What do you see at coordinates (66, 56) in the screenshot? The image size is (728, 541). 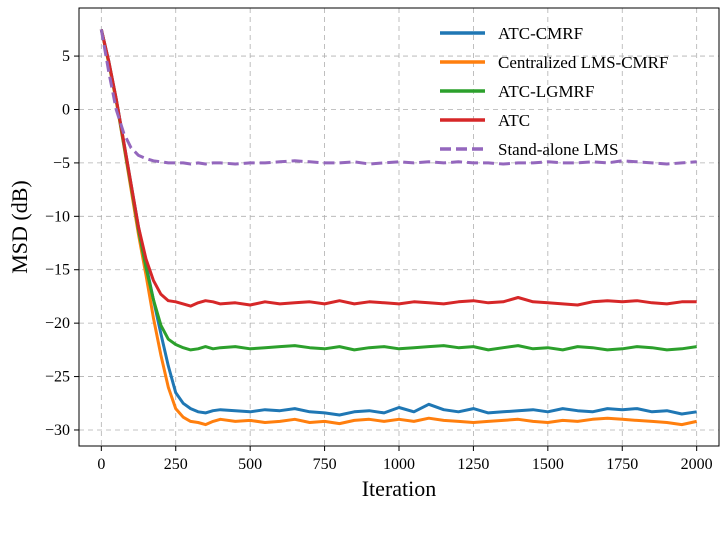 I see `y-tick-label: 5` at bounding box center [66, 56].